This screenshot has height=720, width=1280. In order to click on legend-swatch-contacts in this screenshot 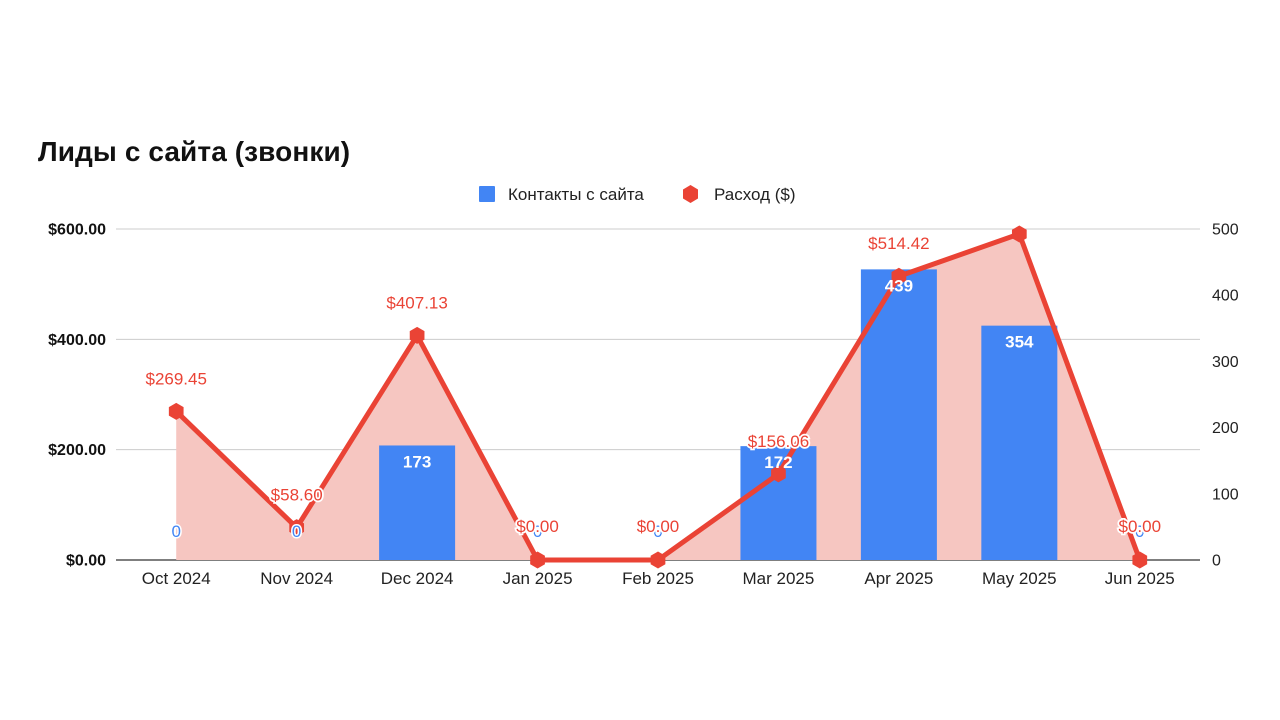, I will do `click(487, 194)`.